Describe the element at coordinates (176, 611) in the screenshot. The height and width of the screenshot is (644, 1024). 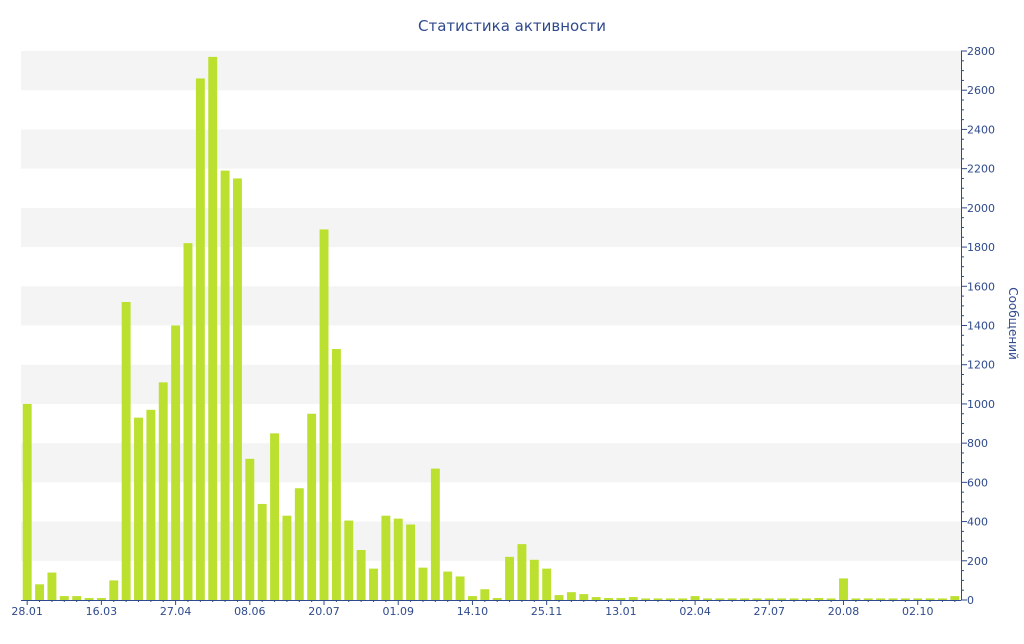
I see `x-tick-label: 27.04` at that location.